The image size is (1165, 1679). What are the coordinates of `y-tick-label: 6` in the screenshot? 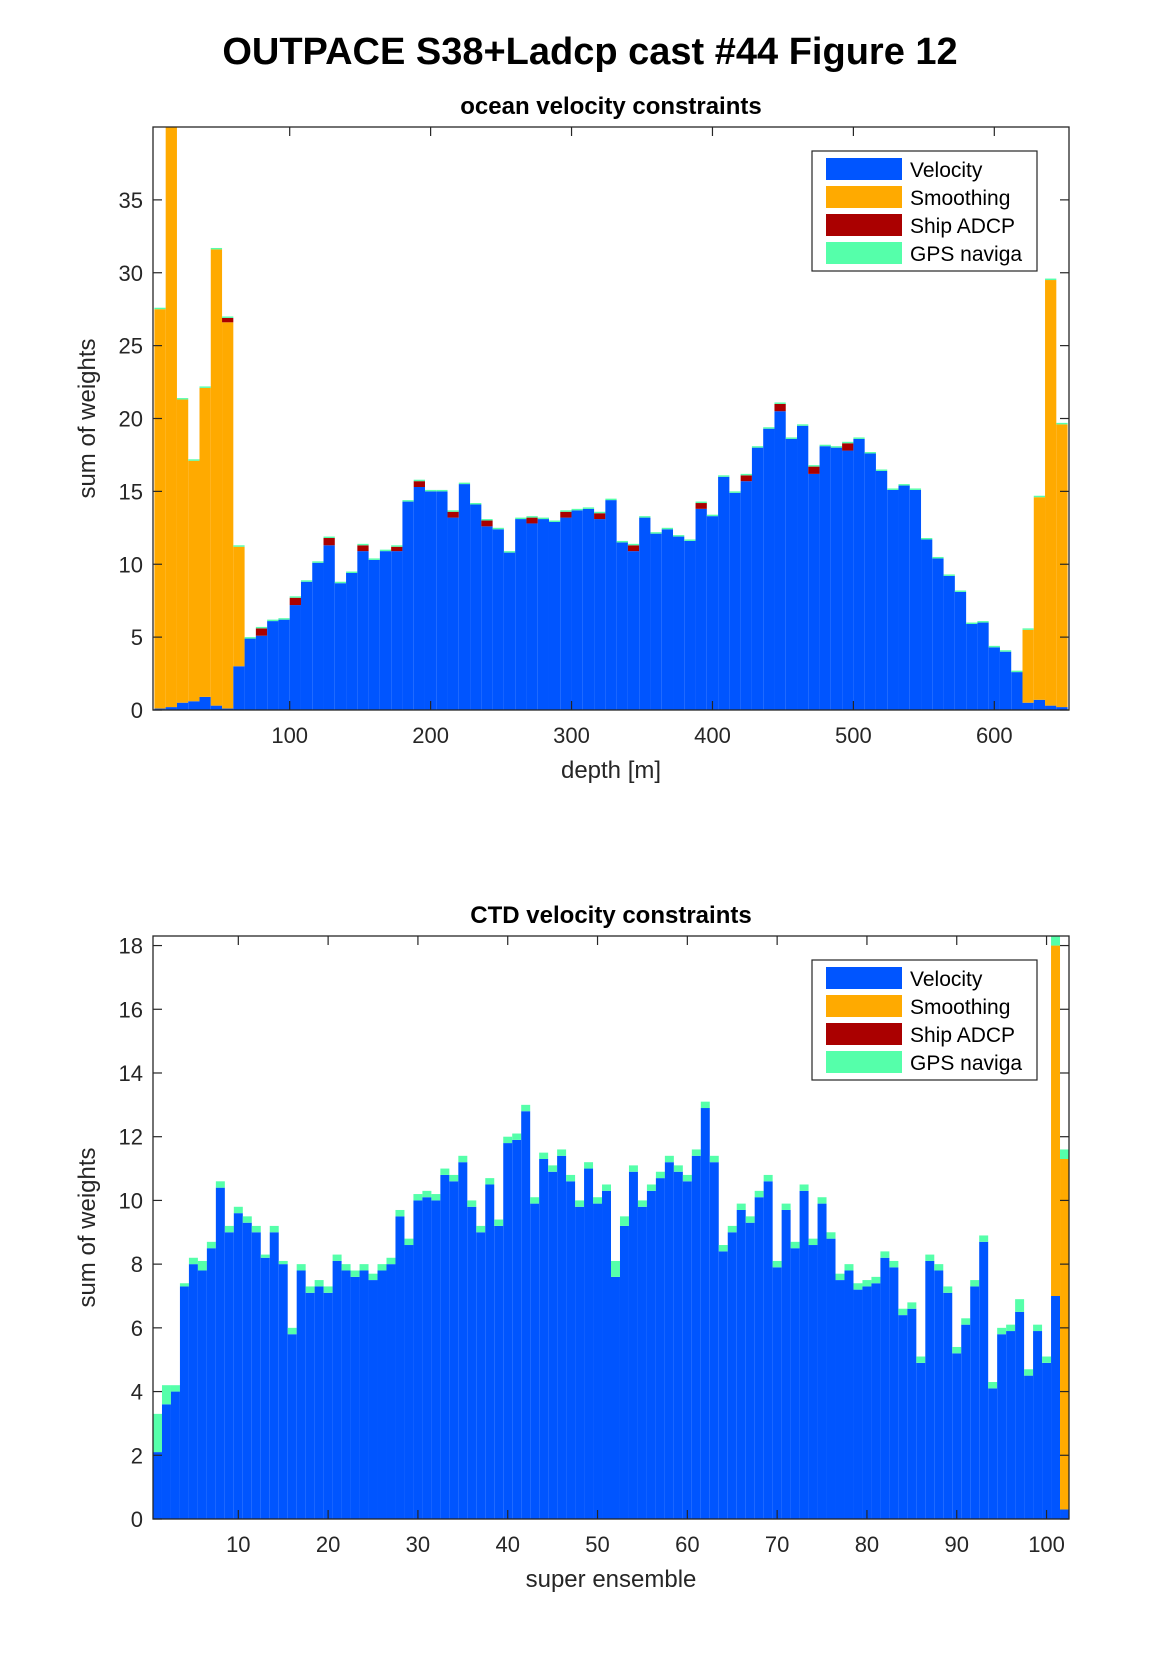 It's located at (137, 1328).